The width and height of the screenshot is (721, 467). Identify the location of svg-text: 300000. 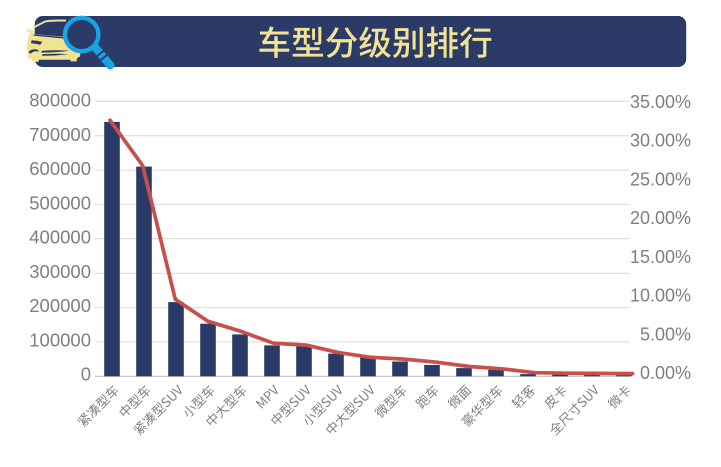
(60, 271).